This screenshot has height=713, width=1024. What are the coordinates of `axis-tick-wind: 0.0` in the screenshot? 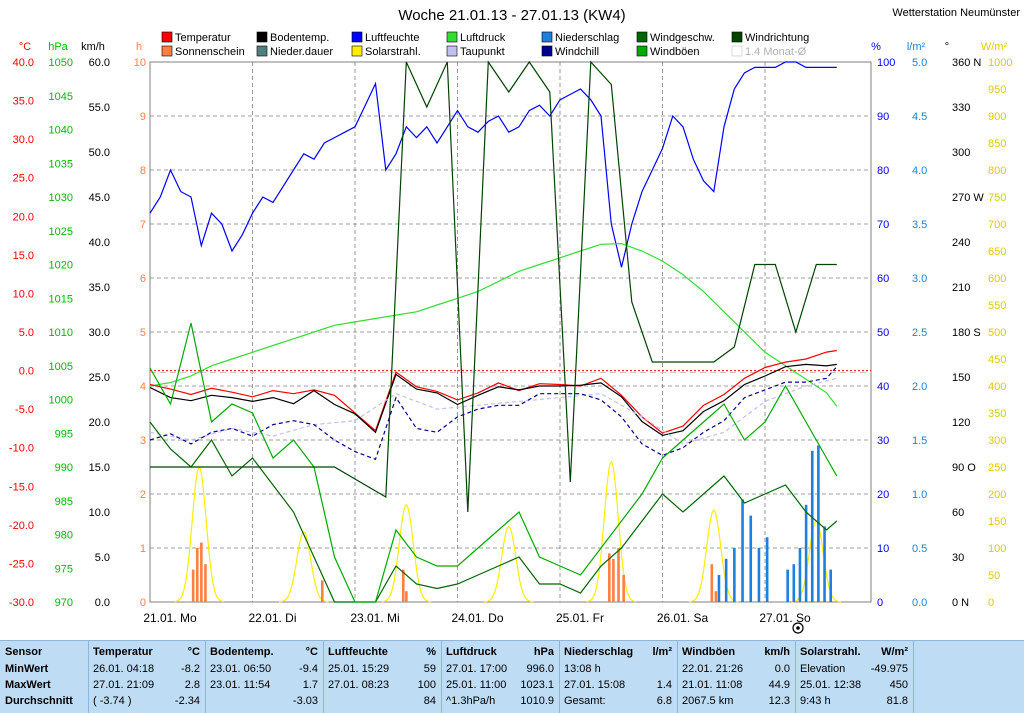 It's located at (102, 603).